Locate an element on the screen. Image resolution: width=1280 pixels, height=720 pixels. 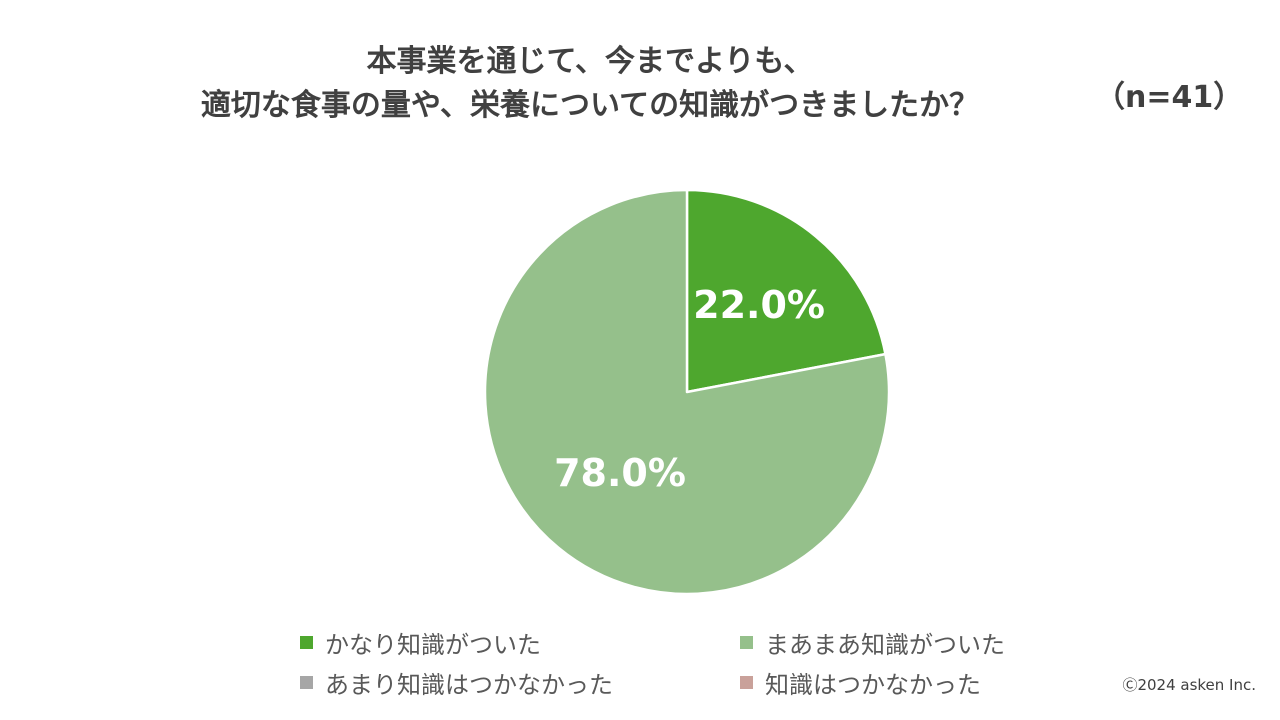
legend-item-1: まあまあ知識がついた is located at coordinates (900, 642).